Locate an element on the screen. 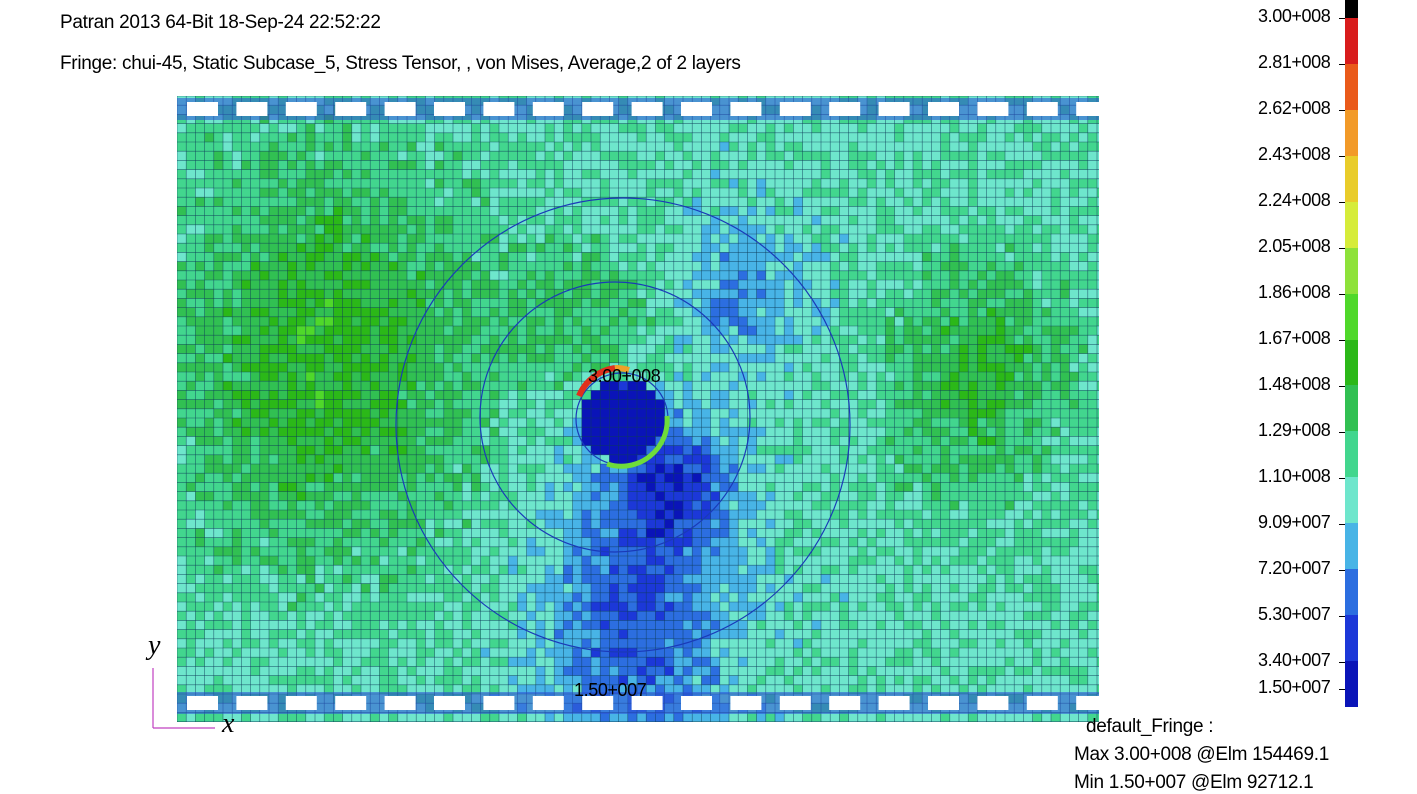  app-title: Patran 2013 64-Bit 18-Sep-24 22:52:22 is located at coordinates (220, 23).